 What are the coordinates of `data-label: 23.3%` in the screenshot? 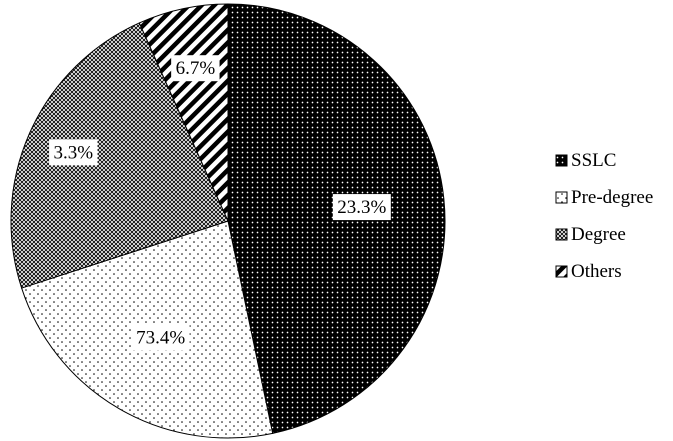 It's located at (361, 207).